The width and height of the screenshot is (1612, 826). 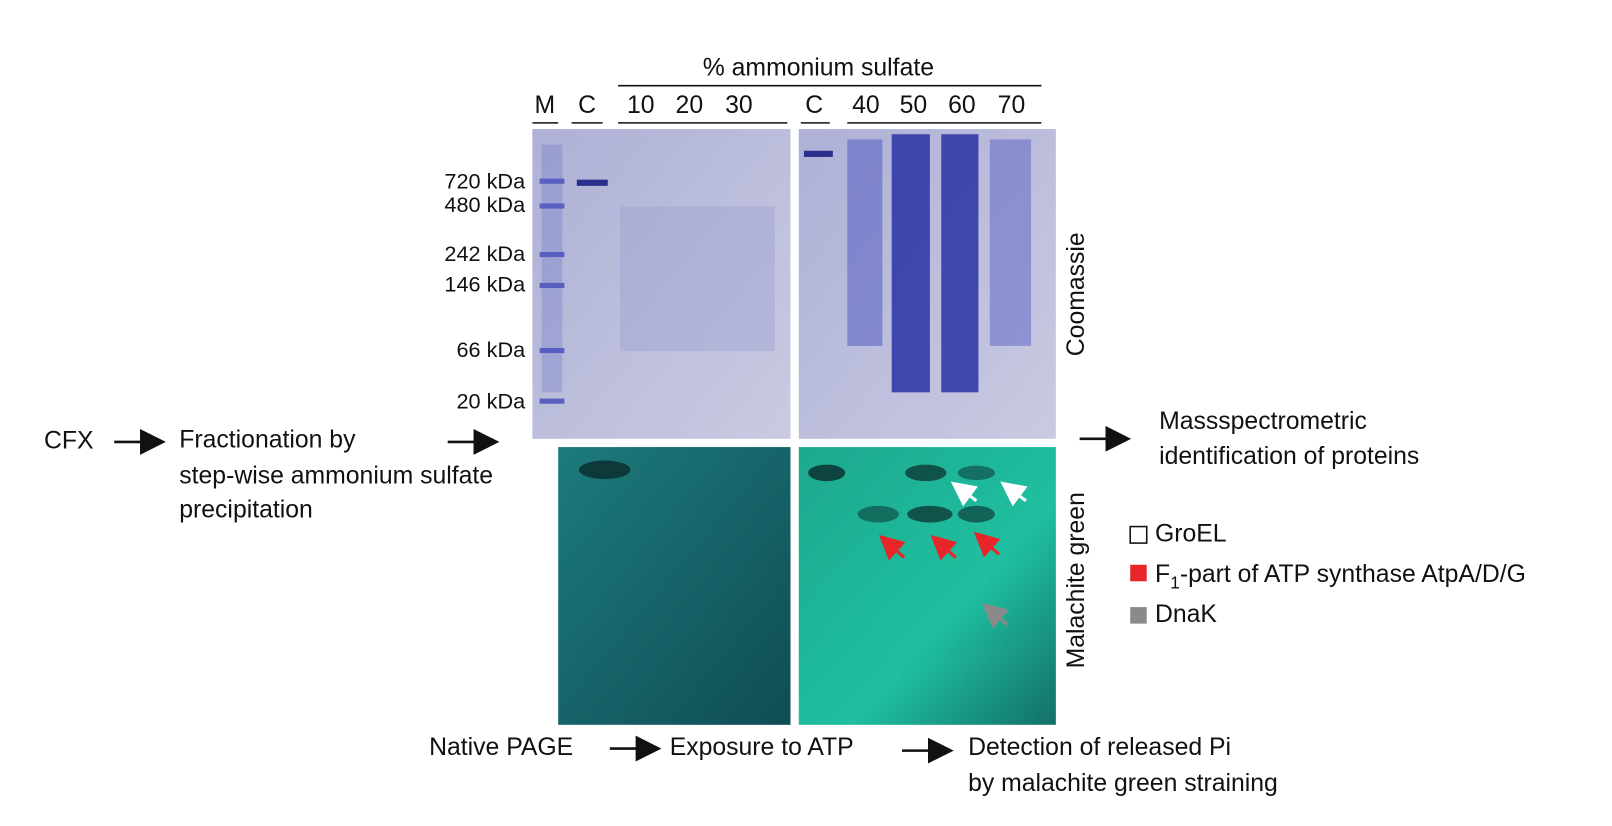 What do you see at coordinates (787, 108) in the screenshot?
I see `lane-labels: M C 10 20 30 C 40 50 60 70` at bounding box center [787, 108].